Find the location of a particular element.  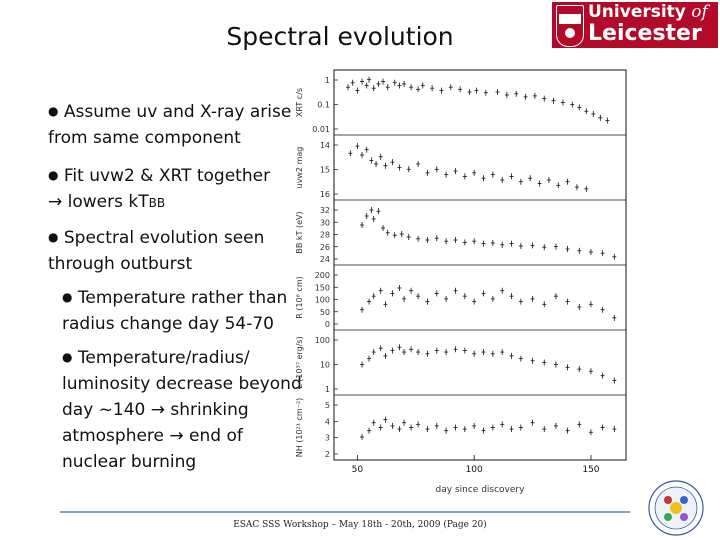

y-tick-label: 0.1 is located at coordinates (323, 105).